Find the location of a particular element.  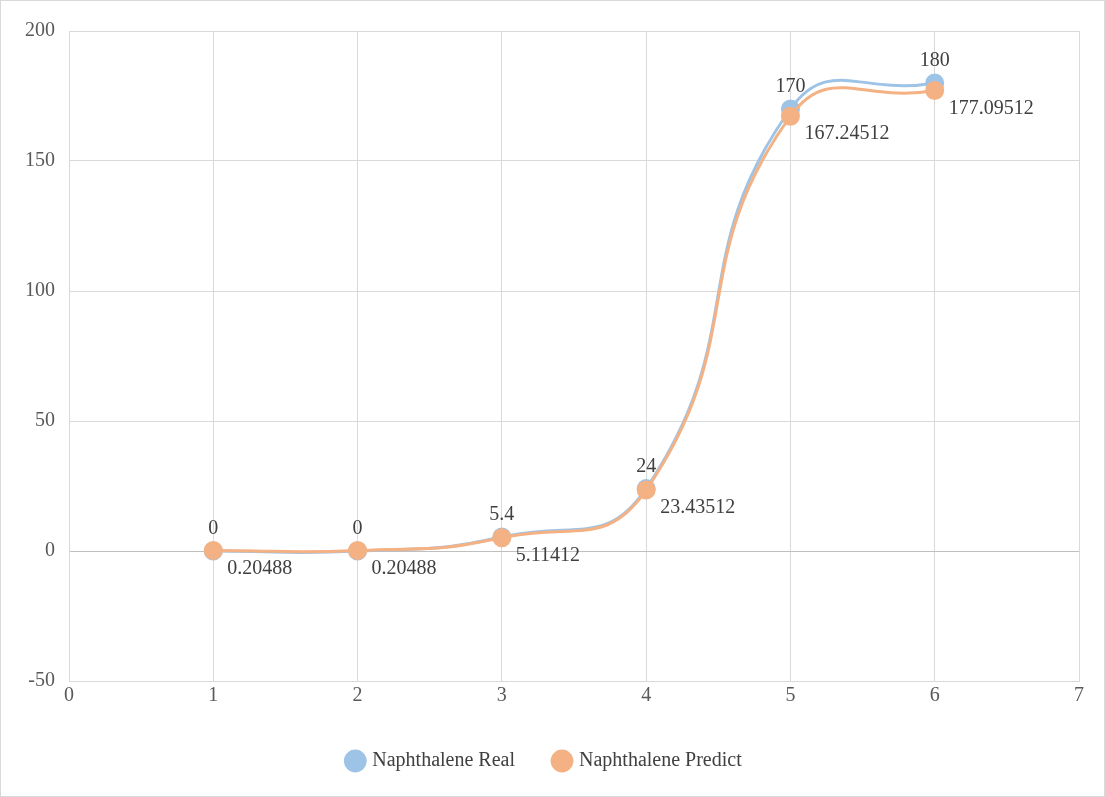

y-tick-label: 200 is located at coordinates (40, 29).